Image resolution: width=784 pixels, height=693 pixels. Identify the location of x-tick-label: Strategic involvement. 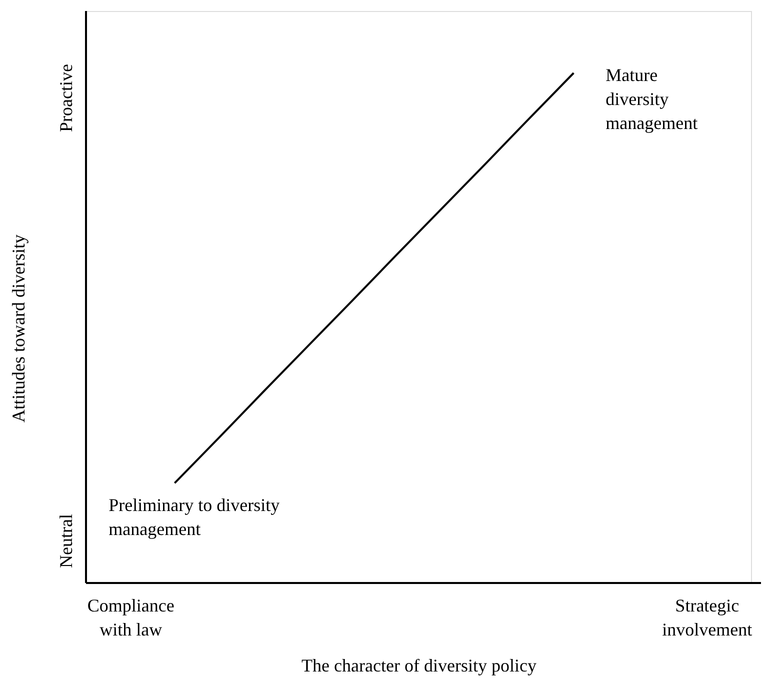
(707, 618).